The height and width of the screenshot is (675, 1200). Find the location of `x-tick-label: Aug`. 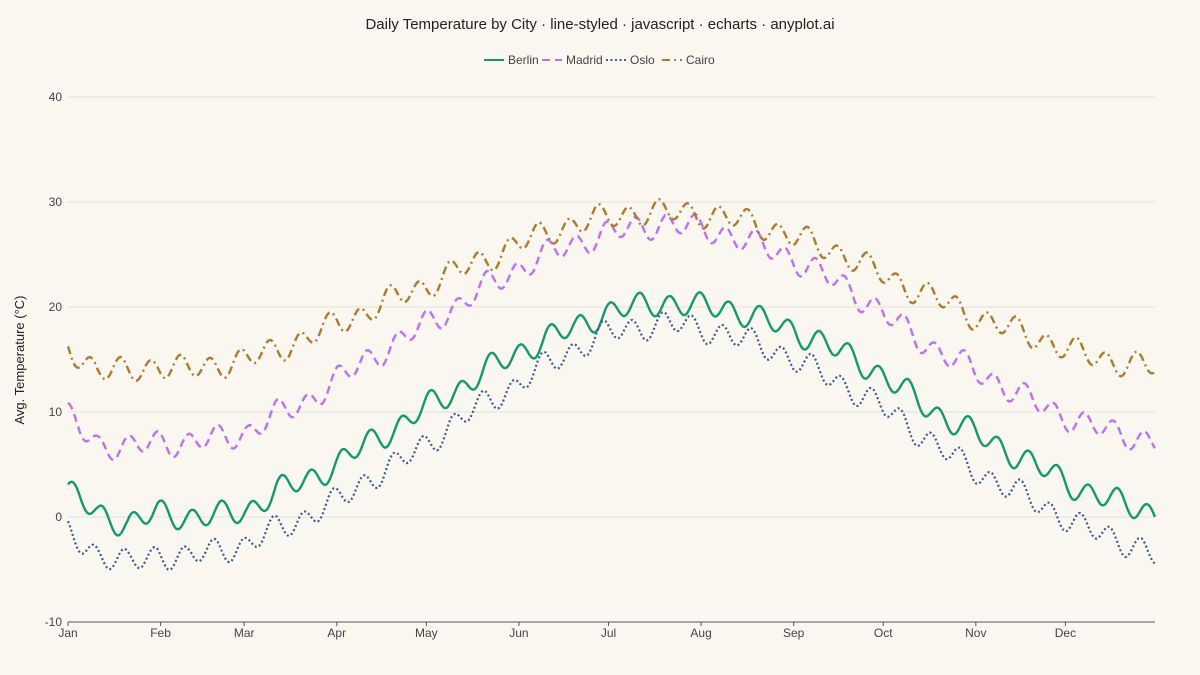

x-tick-label: Aug is located at coordinates (700, 633).